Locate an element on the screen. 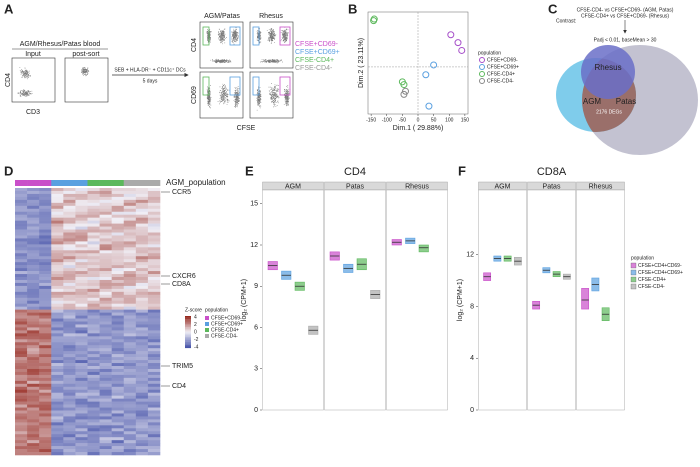 This screenshot has width=700, height=467. axis-label: CD4 is located at coordinates (8, 80).